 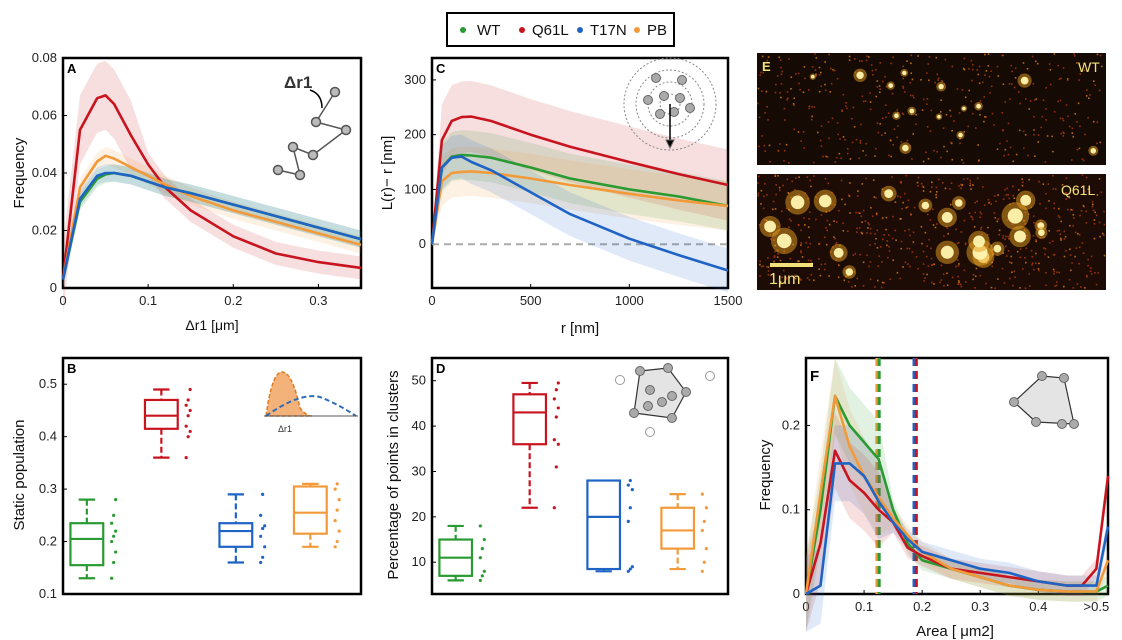 I want to click on polygon-area-inset, so click(x=1044, y=400).